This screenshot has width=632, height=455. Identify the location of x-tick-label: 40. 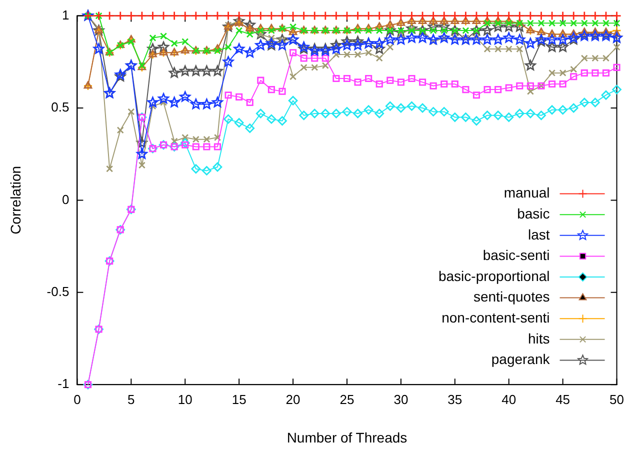
(509, 399).